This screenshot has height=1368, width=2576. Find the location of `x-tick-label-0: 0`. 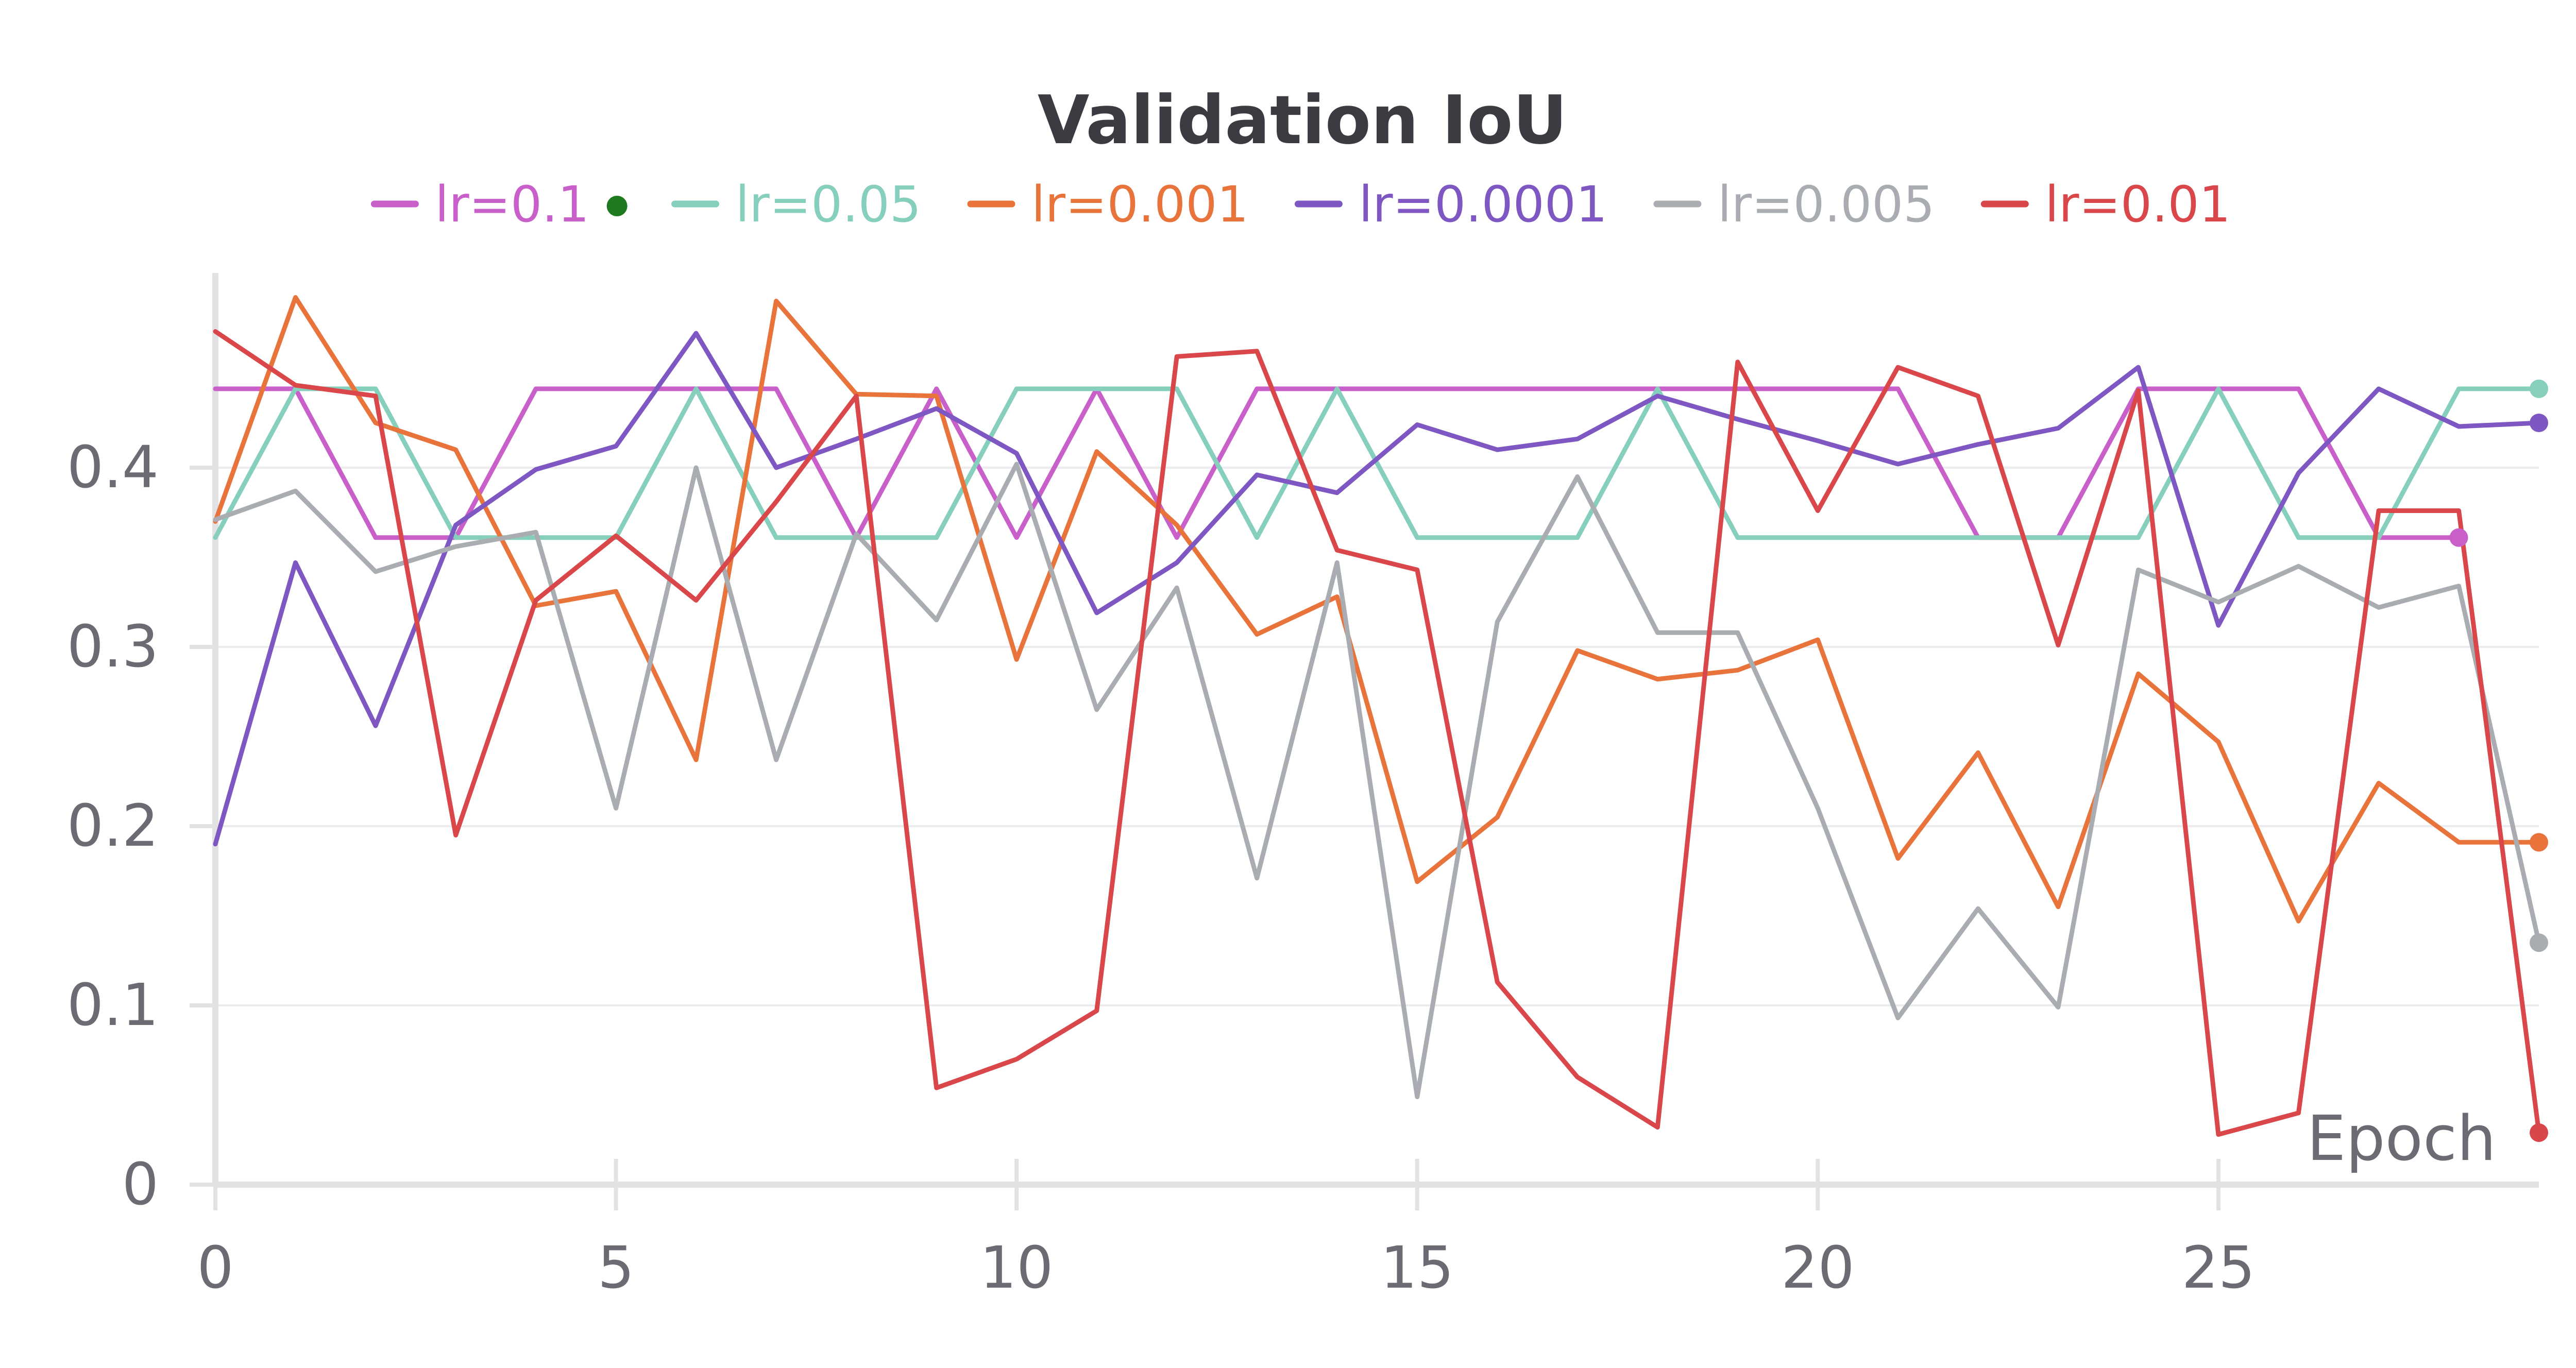

x-tick-label-0: 0 is located at coordinates (215, 1268).